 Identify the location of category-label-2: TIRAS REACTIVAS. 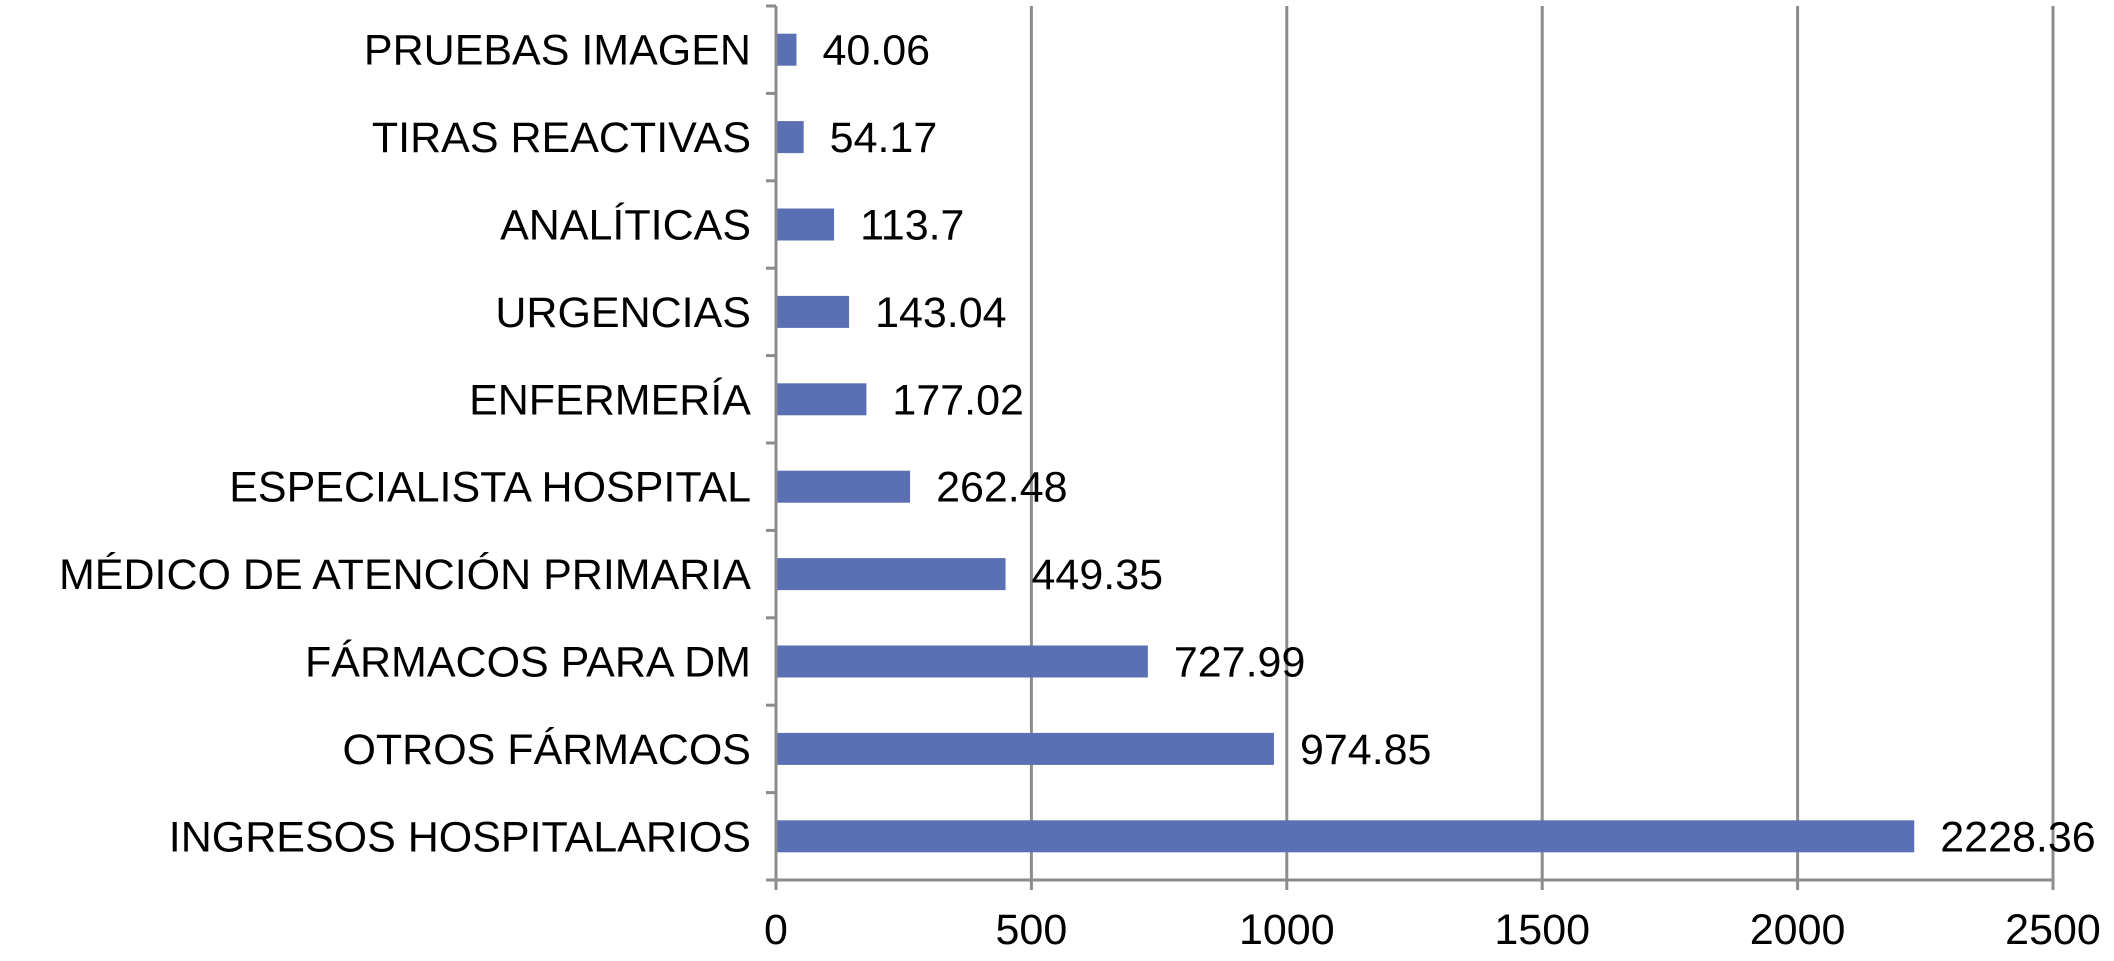
(561, 138).